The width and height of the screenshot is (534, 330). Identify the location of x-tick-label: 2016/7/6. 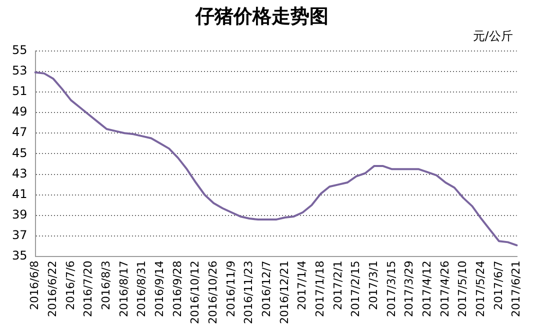
(70, 285).